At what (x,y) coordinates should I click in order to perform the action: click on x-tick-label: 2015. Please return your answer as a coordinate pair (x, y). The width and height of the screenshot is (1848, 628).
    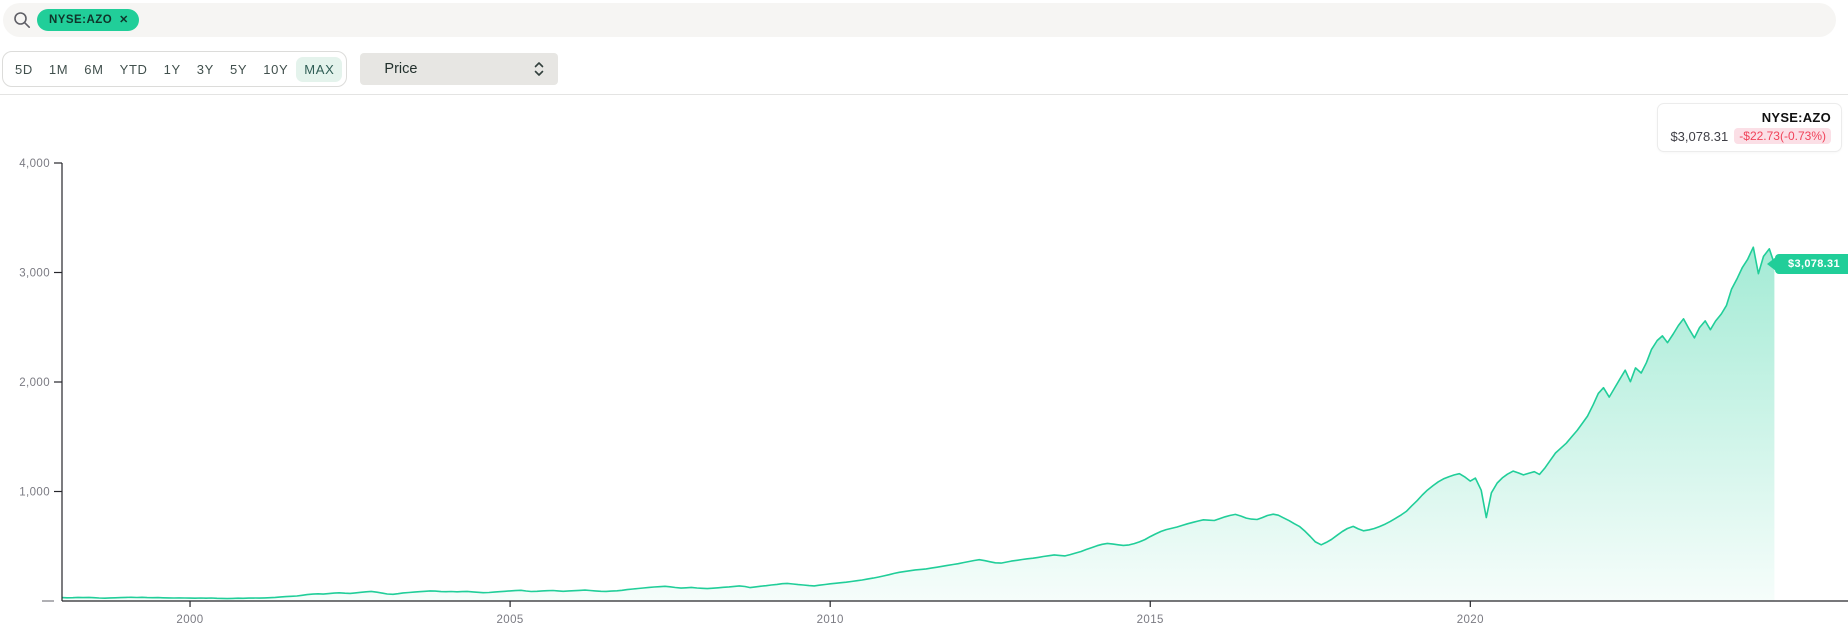
    Looking at the image, I should click on (1150, 618).